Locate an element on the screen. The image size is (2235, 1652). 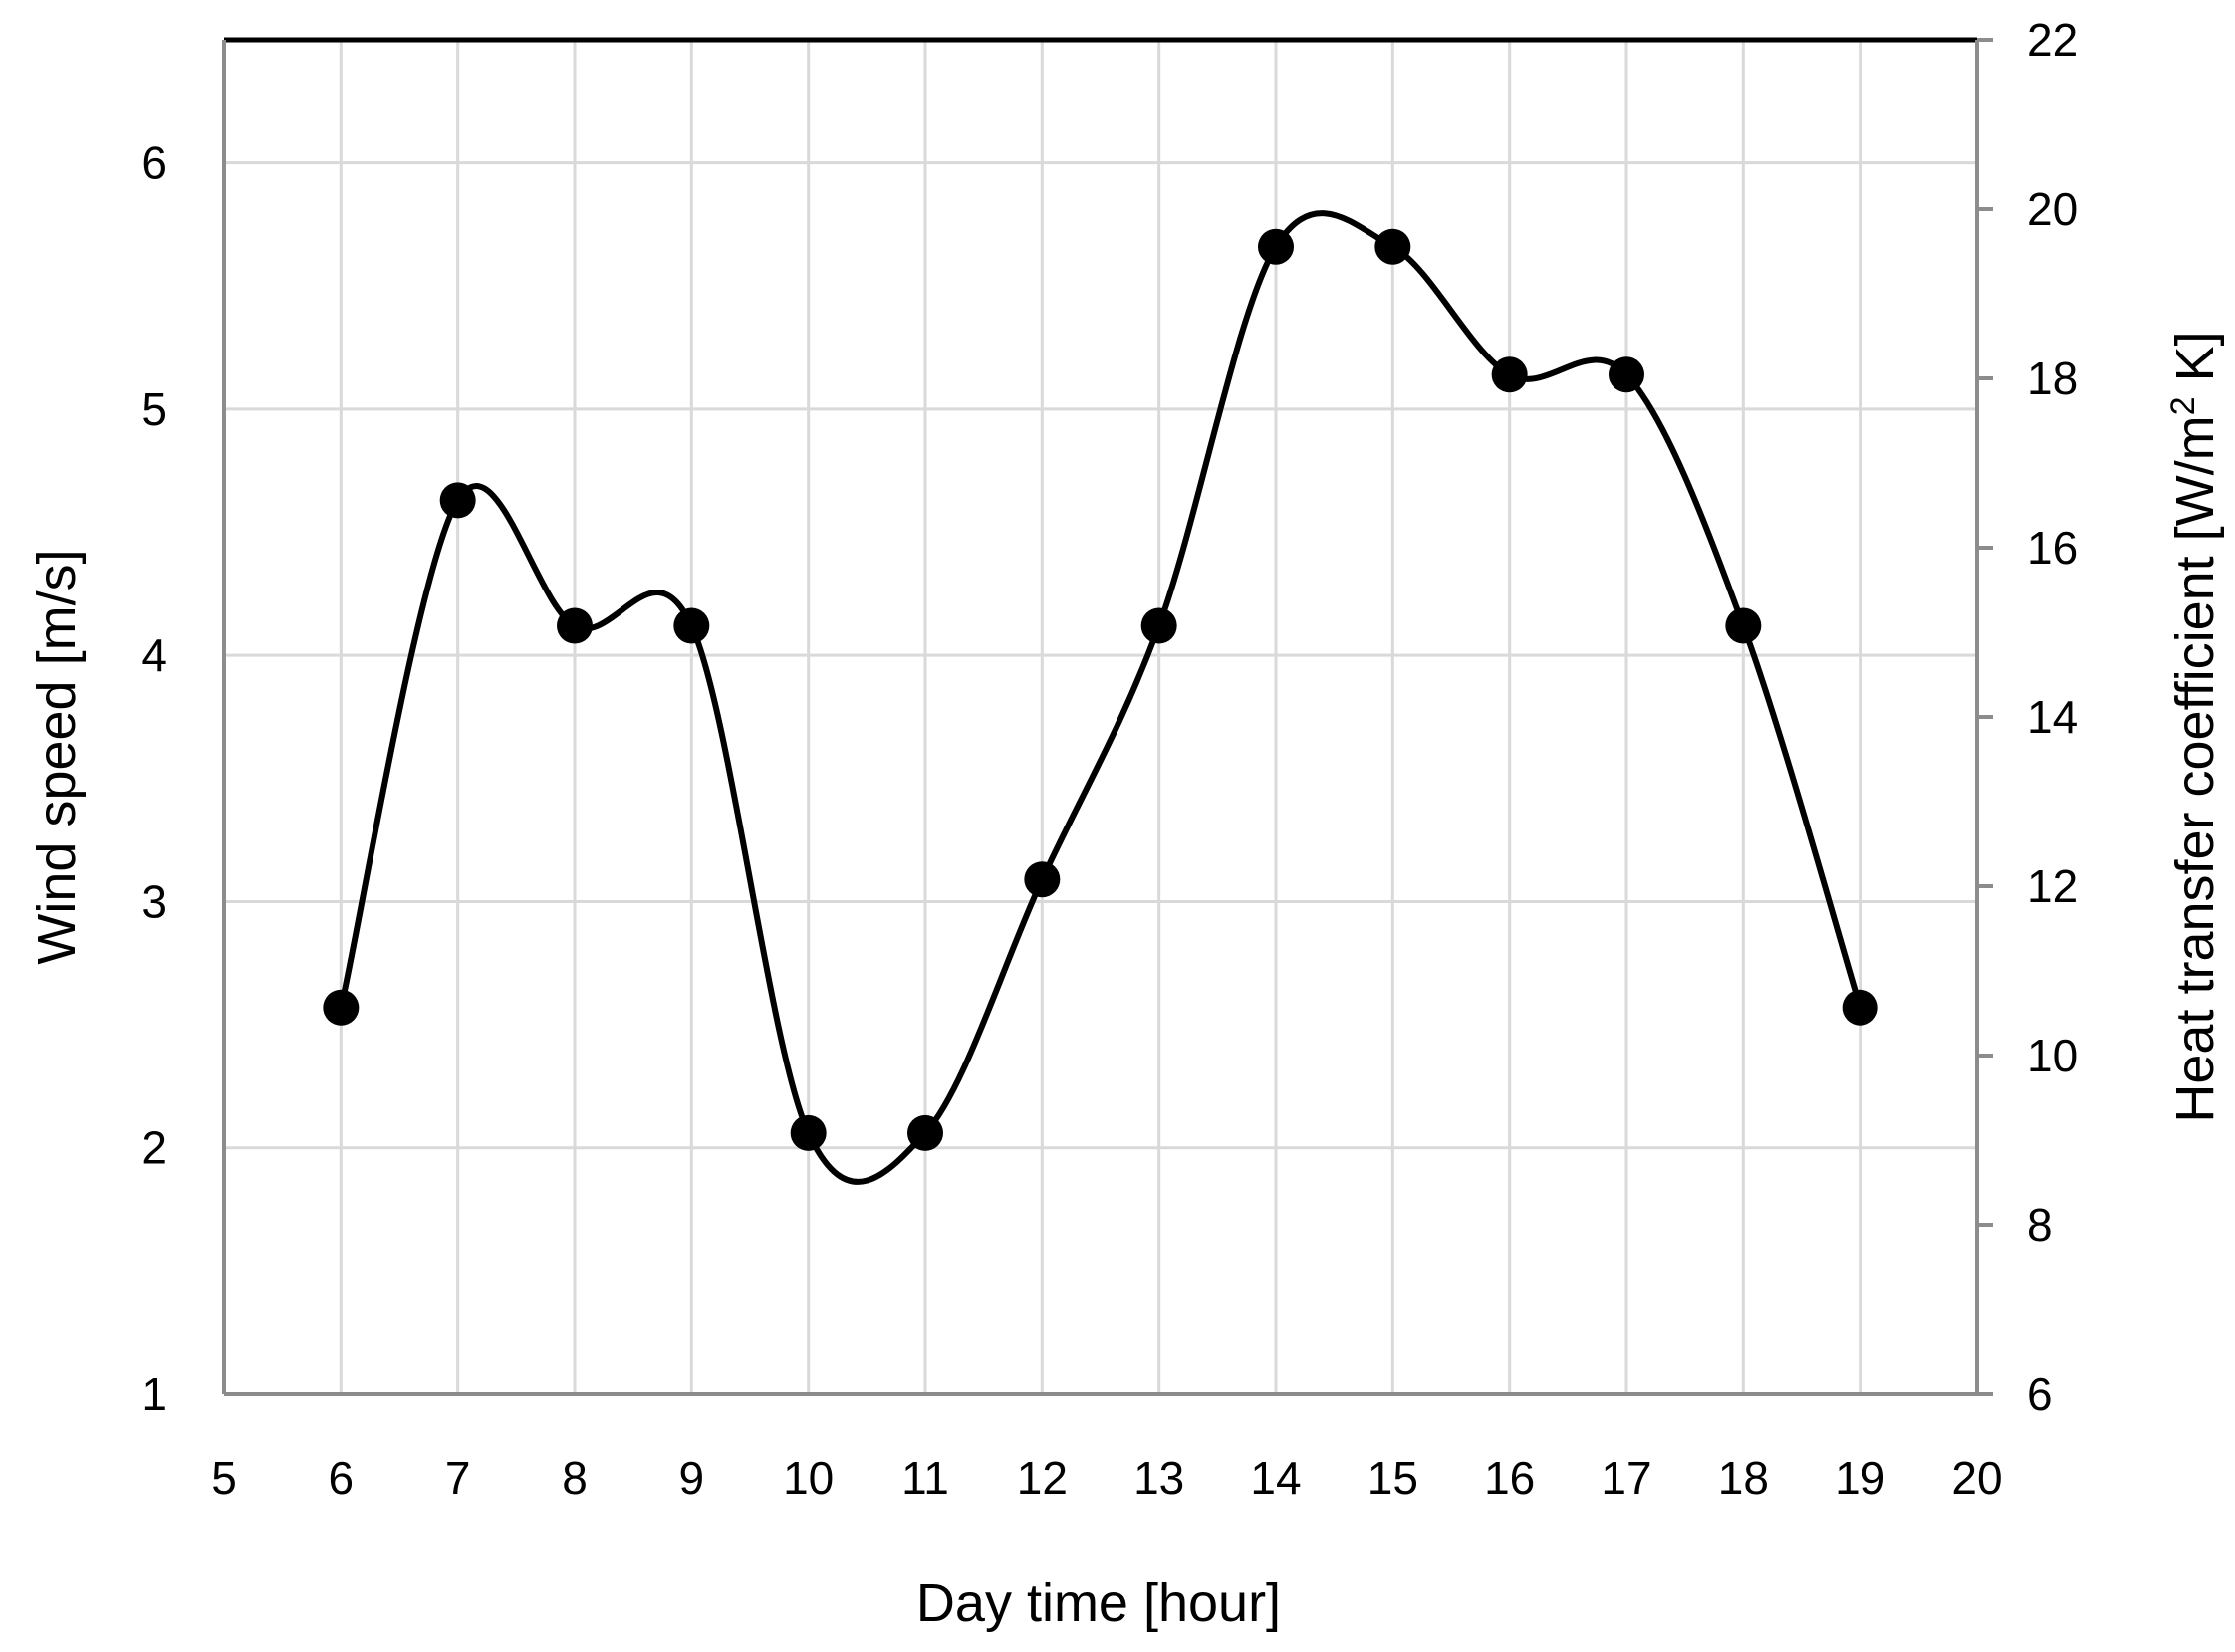
x-tick-label: 17 is located at coordinates (1626, 1478).